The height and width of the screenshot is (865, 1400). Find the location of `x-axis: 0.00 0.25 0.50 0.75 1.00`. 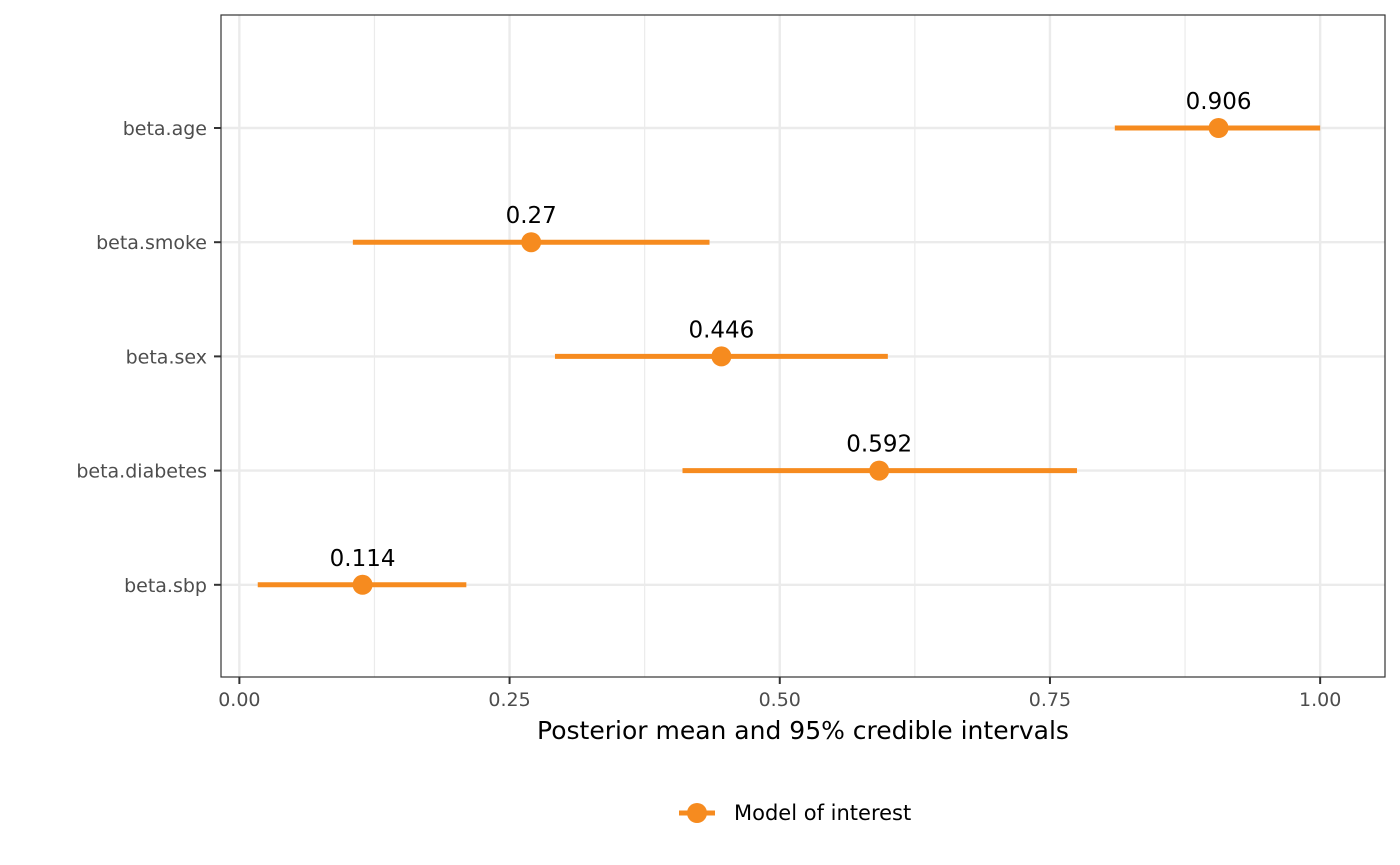

x-axis: 0.00 0.25 0.50 0.75 1.00 is located at coordinates (779, 694).